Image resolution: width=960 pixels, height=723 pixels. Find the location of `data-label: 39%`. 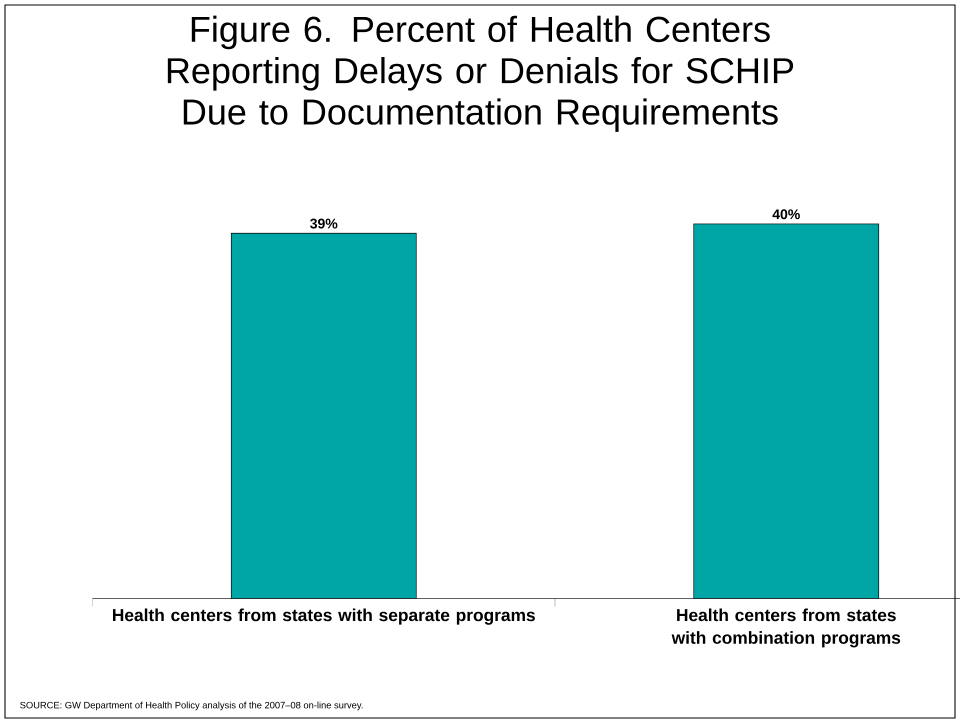

data-label: 39% is located at coordinates (324, 223).